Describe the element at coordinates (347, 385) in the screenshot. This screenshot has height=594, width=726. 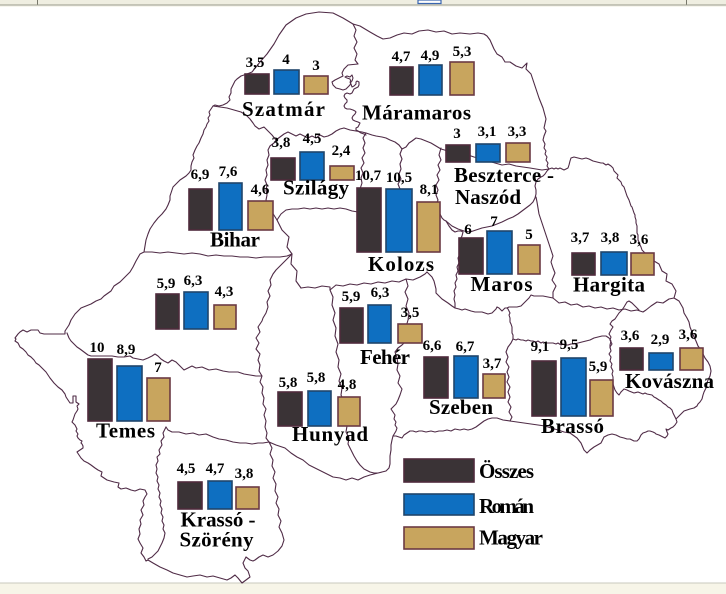
I see `svg-text: 4,8` at that location.